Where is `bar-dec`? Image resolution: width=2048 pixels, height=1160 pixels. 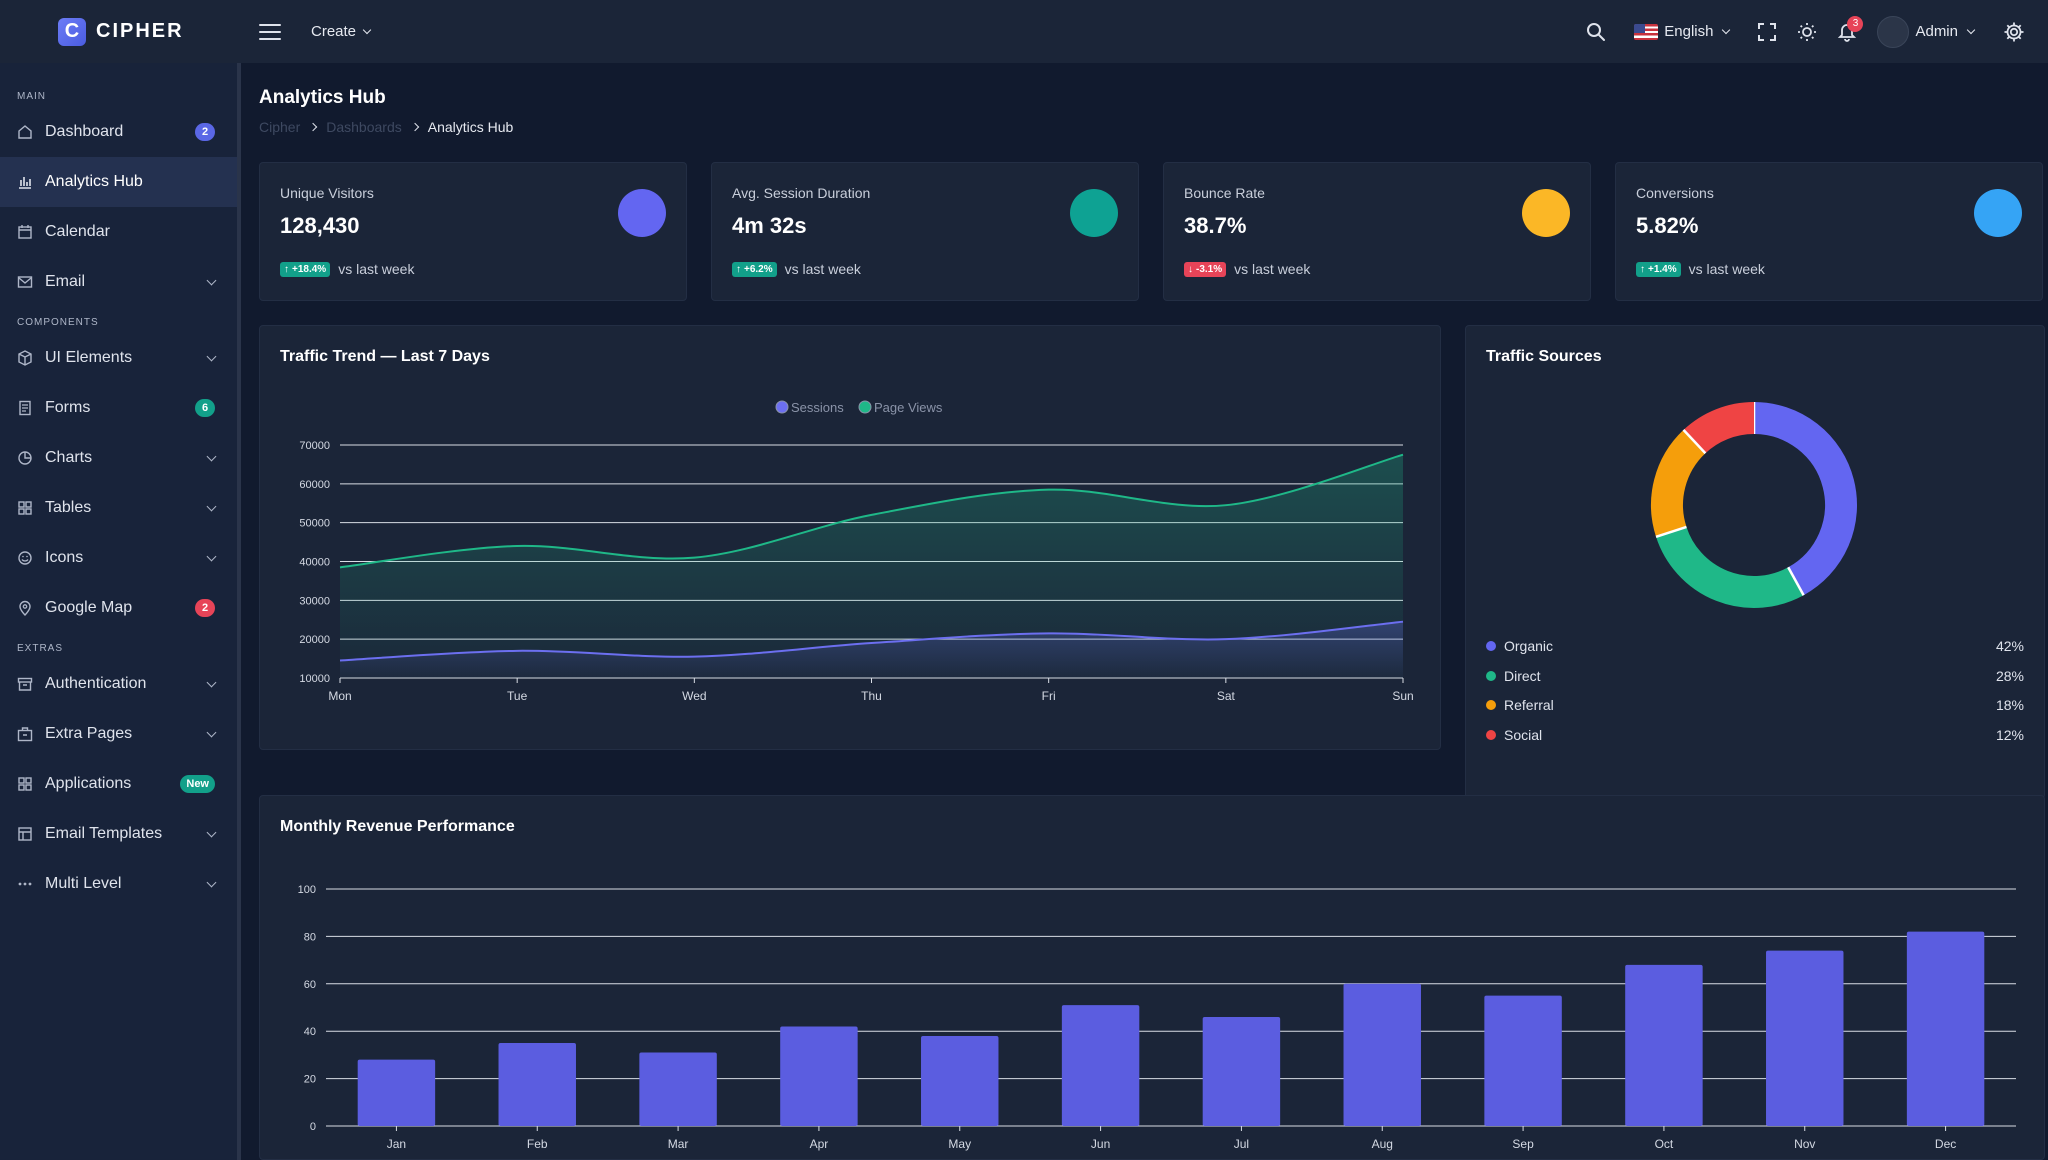 bar-dec is located at coordinates (1945, 1028).